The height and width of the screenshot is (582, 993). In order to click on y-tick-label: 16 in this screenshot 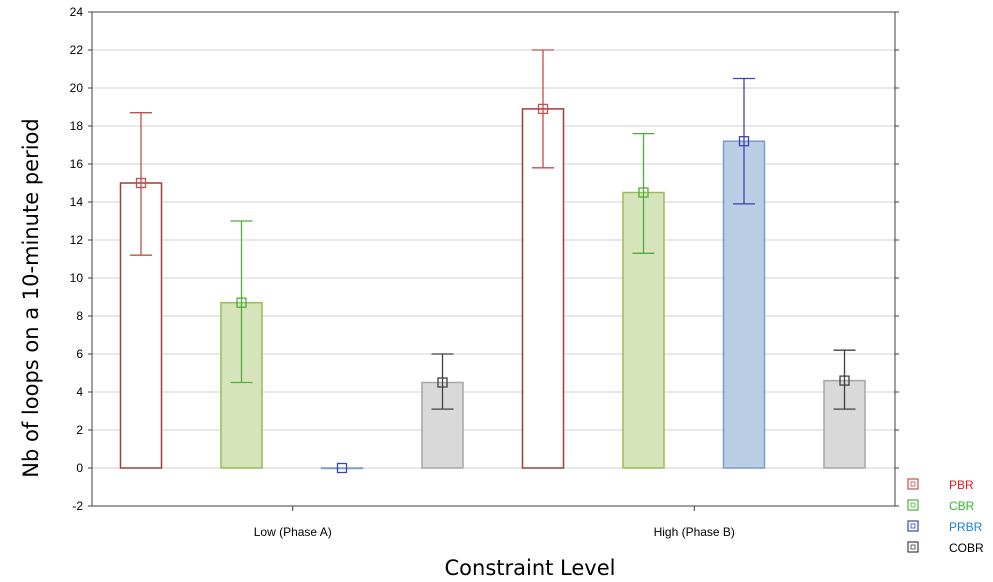, I will do `click(77, 164)`.